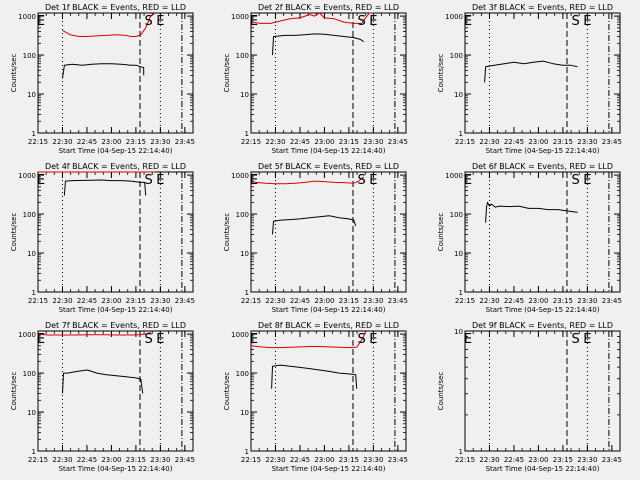  I want to click on panel-title: Det 5f BLACK = Events, RED = LLD, so click(328, 166).